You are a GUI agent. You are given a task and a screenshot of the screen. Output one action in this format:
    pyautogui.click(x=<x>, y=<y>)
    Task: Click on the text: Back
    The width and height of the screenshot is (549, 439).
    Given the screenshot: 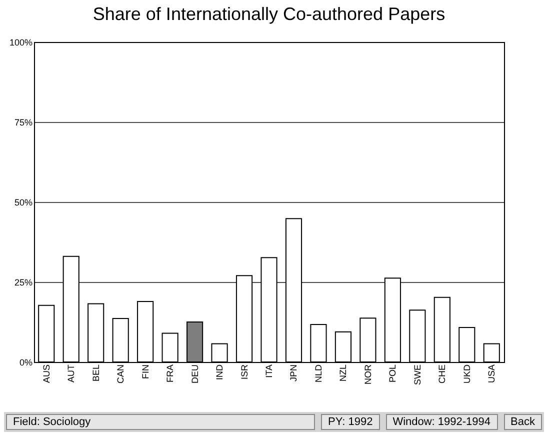 What is the action you would take?
    pyautogui.click(x=523, y=422)
    